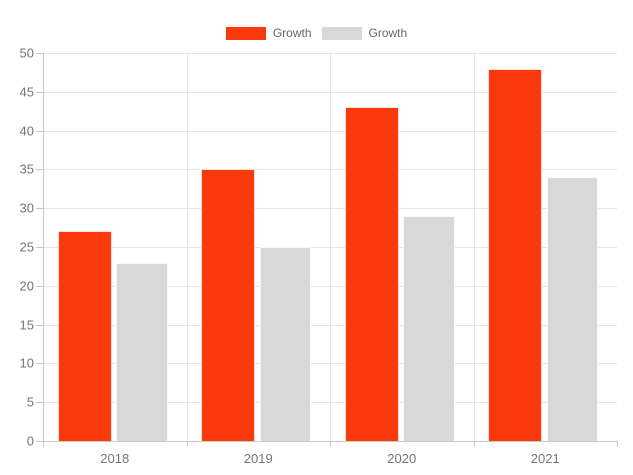  What do you see at coordinates (364, 33) in the screenshot?
I see `legend-item-series2: Growth` at bounding box center [364, 33].